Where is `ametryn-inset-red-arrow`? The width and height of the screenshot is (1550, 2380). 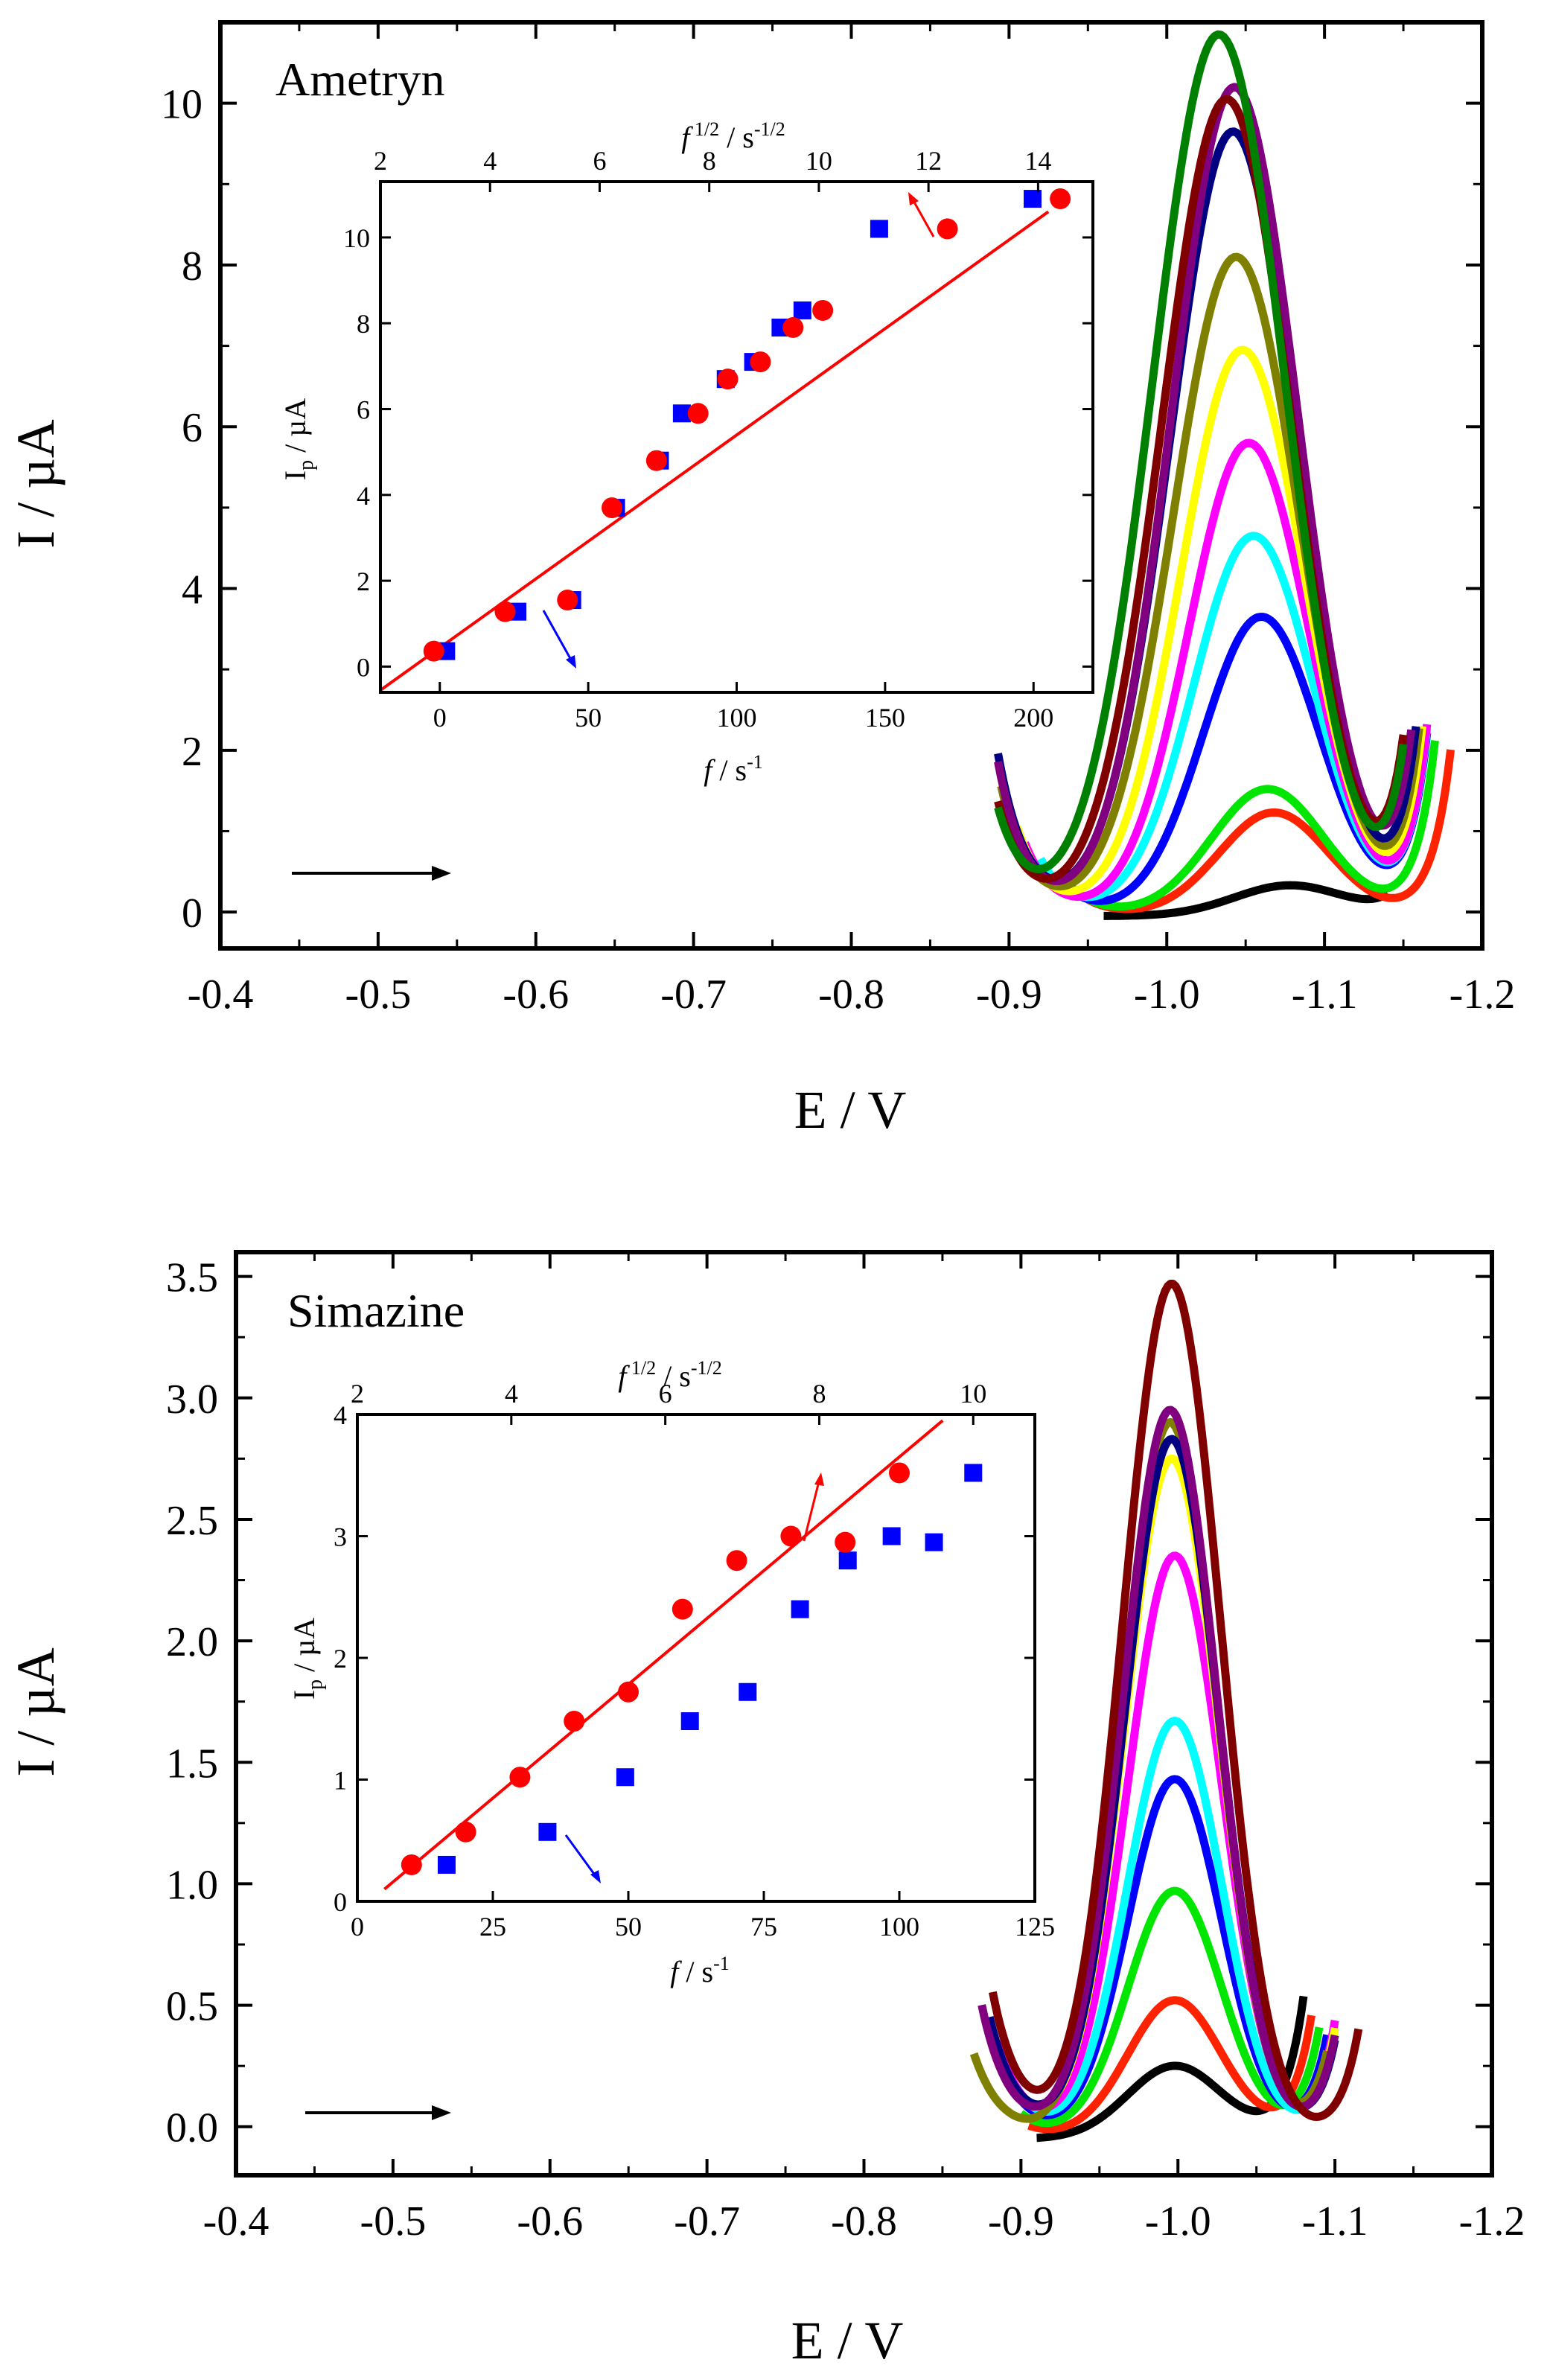
ametryn-inset-red-arrow is located at coordinates (921, 214).